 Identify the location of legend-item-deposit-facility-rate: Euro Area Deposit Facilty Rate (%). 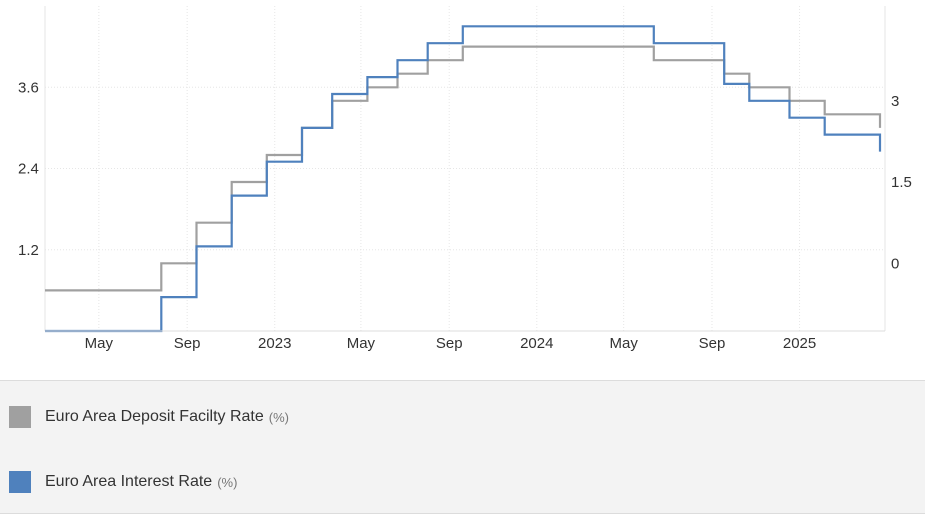
(149, 417).